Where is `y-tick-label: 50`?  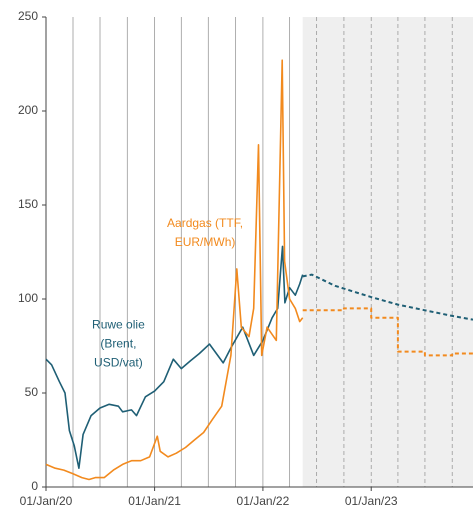 y-tick-label: 50 is located at coordinates (32, 392).